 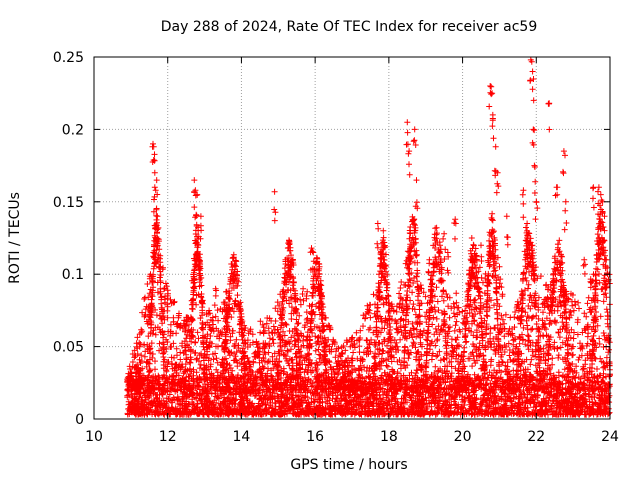 What do you see at coordinates (79, 420) in the screenshot?
I see `y-tick-label: 0` at bounding box center [79, 420].